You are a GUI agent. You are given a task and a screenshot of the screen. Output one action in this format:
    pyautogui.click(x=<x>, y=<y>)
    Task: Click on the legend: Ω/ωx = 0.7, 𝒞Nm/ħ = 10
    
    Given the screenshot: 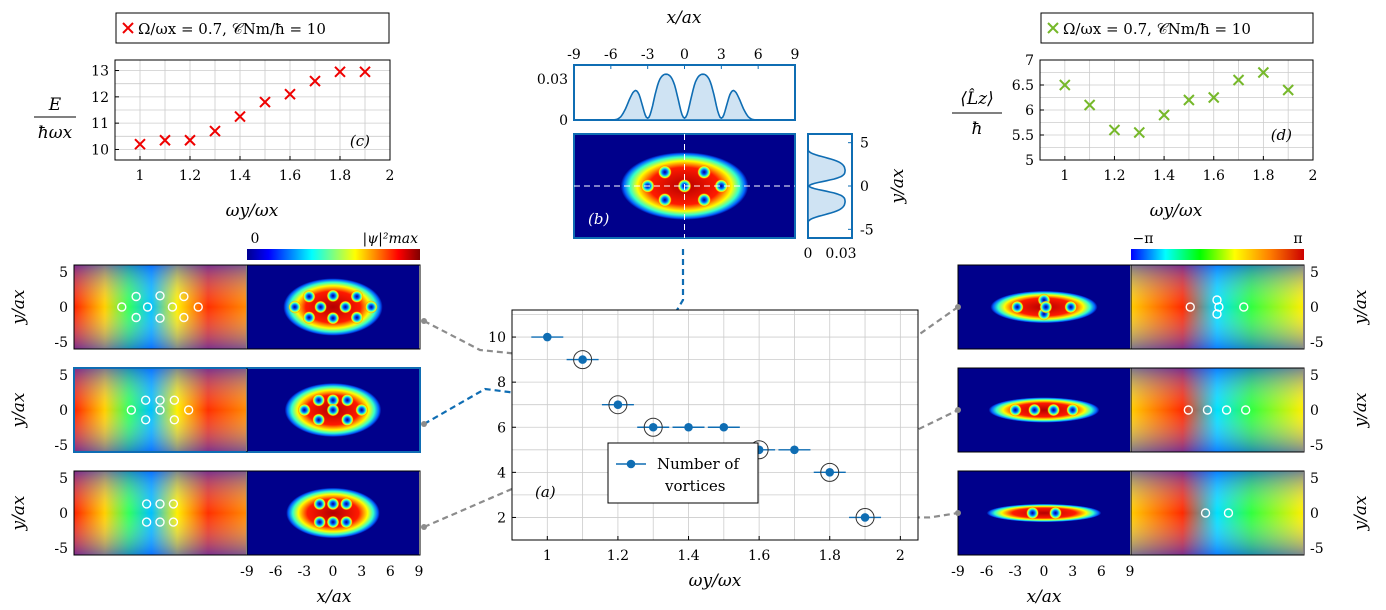 What is the action you would take?
    pyautogui.click(x=252, y=28)
    